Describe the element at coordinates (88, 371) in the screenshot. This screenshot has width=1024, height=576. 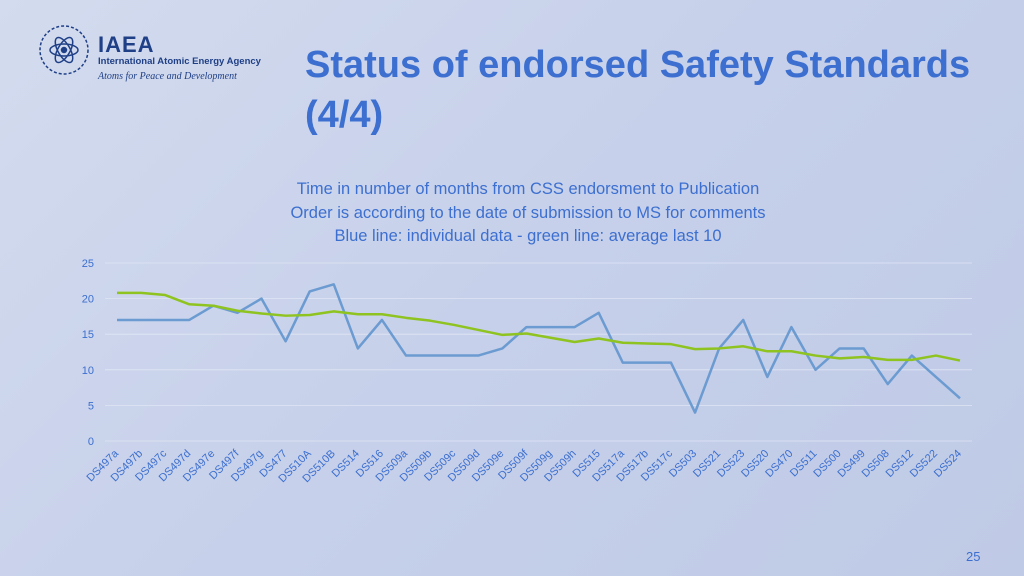
I see `y-tick-label: 10` at that location.